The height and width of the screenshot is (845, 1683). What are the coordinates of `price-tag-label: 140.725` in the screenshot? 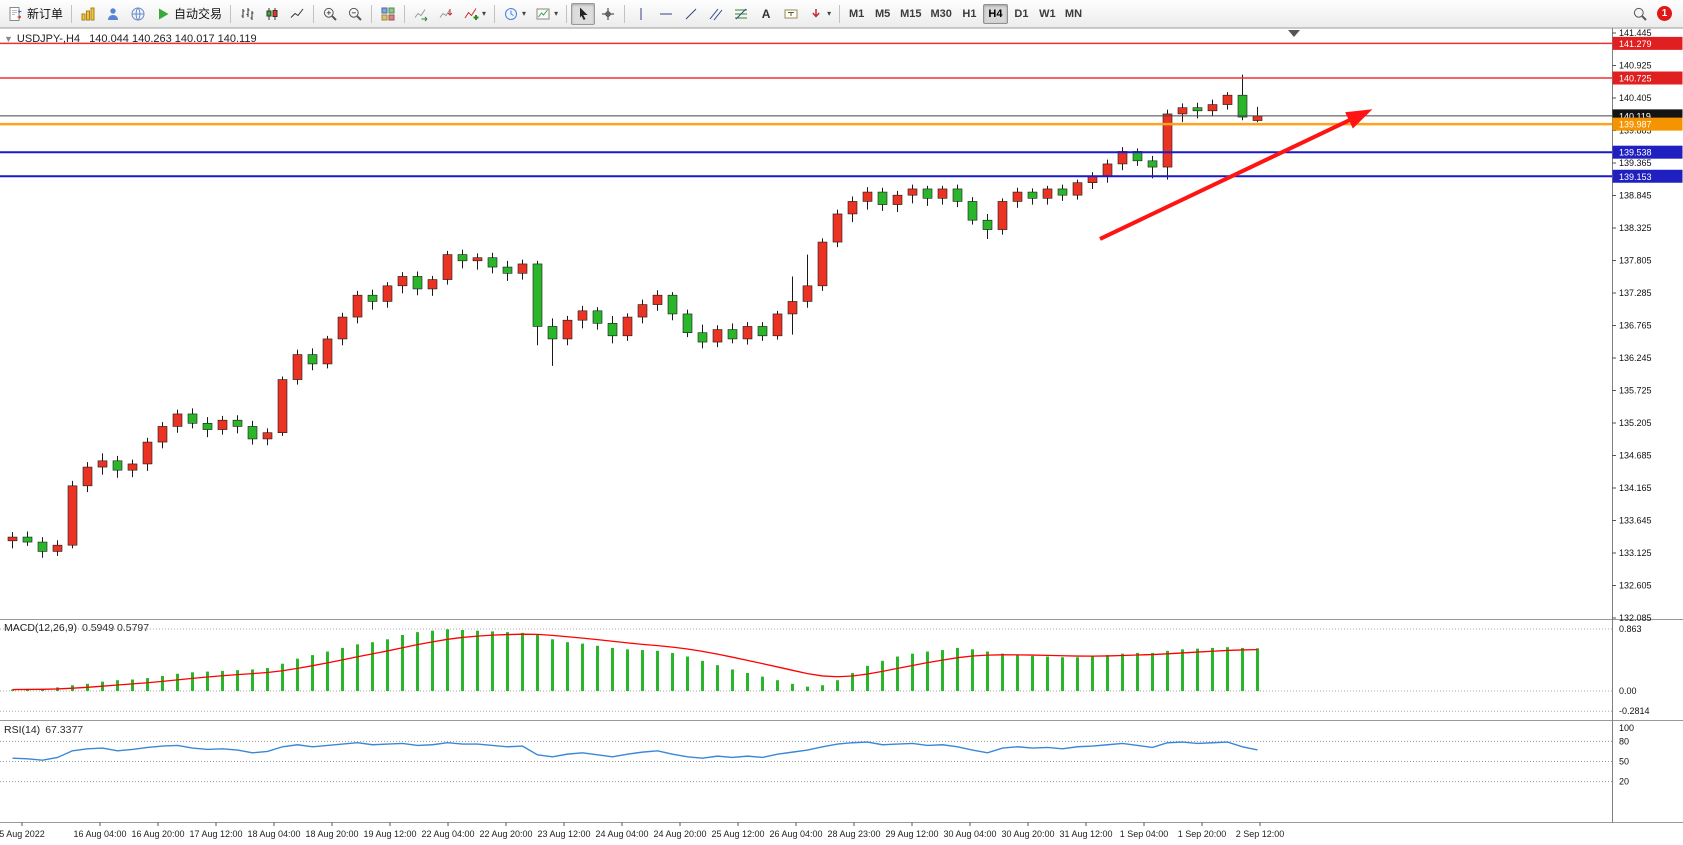 It's located at (1635, 79).